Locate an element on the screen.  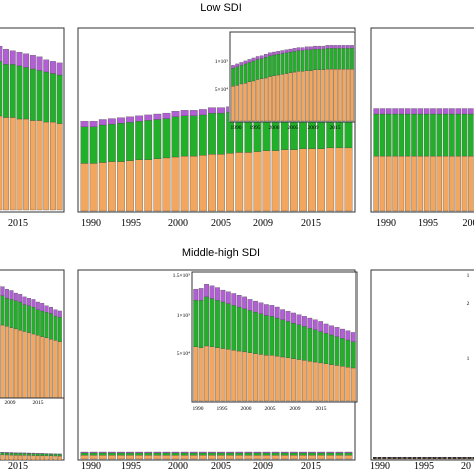
bottom-inset-bar-green-2015 is located at coordinates (331, 349).